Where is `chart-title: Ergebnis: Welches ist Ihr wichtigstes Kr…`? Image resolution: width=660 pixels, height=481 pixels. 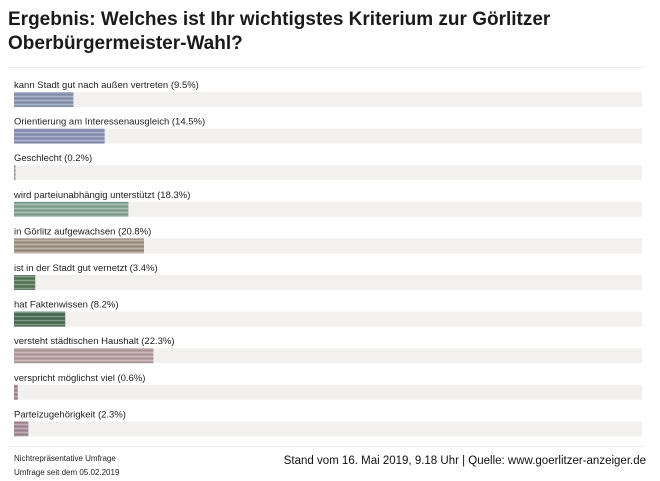
chart-title: Ergebnis: Welches ist Ihr wichtigstes Kr… is located at coordinates (279, 31).